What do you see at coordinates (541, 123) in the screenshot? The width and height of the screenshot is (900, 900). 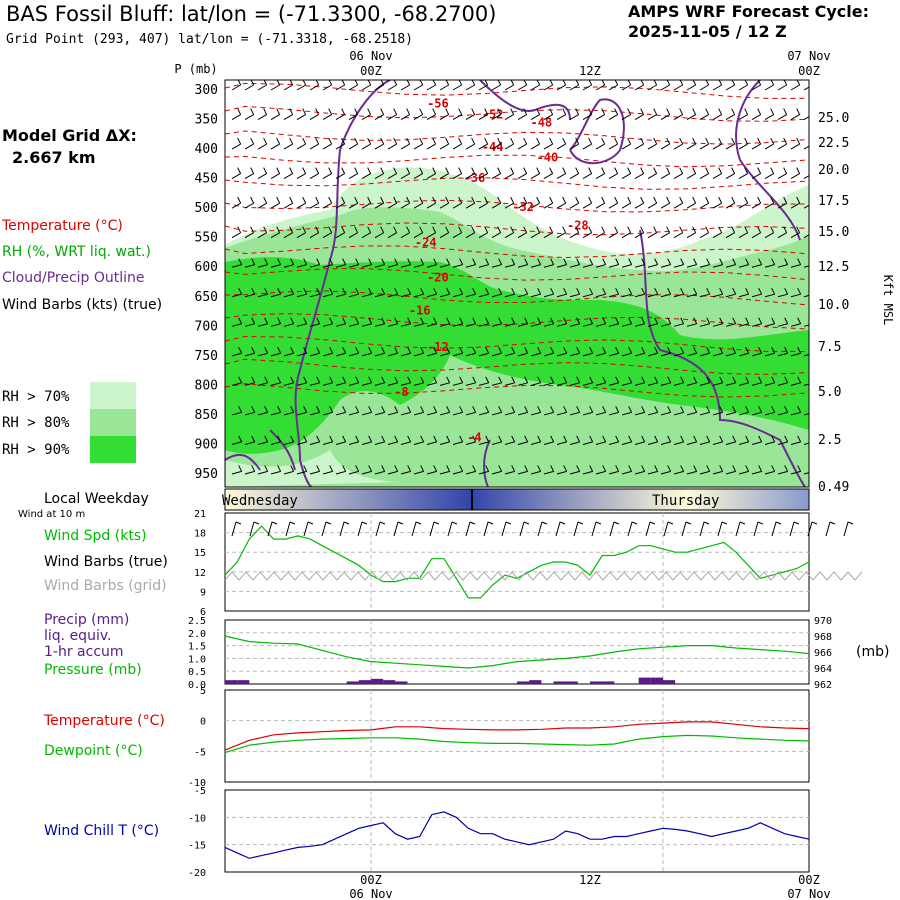 I see `temperature-contour-label: -48` at bounding box center [541, 123].